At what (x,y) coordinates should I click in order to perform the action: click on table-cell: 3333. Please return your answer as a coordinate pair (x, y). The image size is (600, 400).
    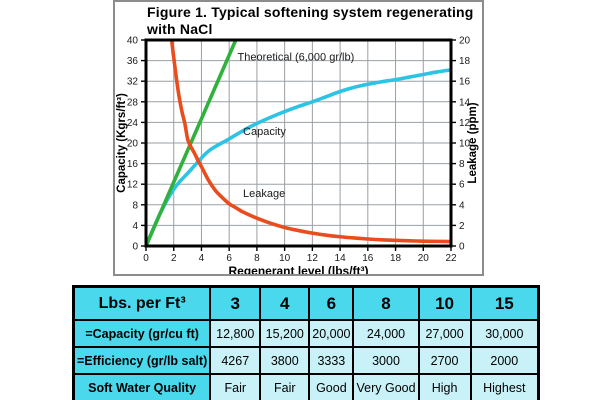
    Looking at the image, I should click on (331, 360).